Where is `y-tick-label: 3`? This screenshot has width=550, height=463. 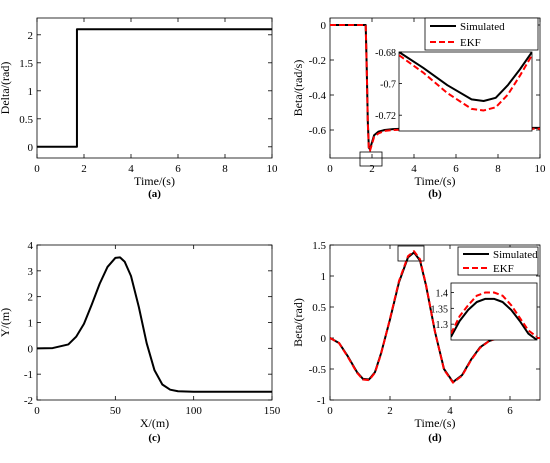 y-tick-label: 3 is located at coordinates (31, 272).